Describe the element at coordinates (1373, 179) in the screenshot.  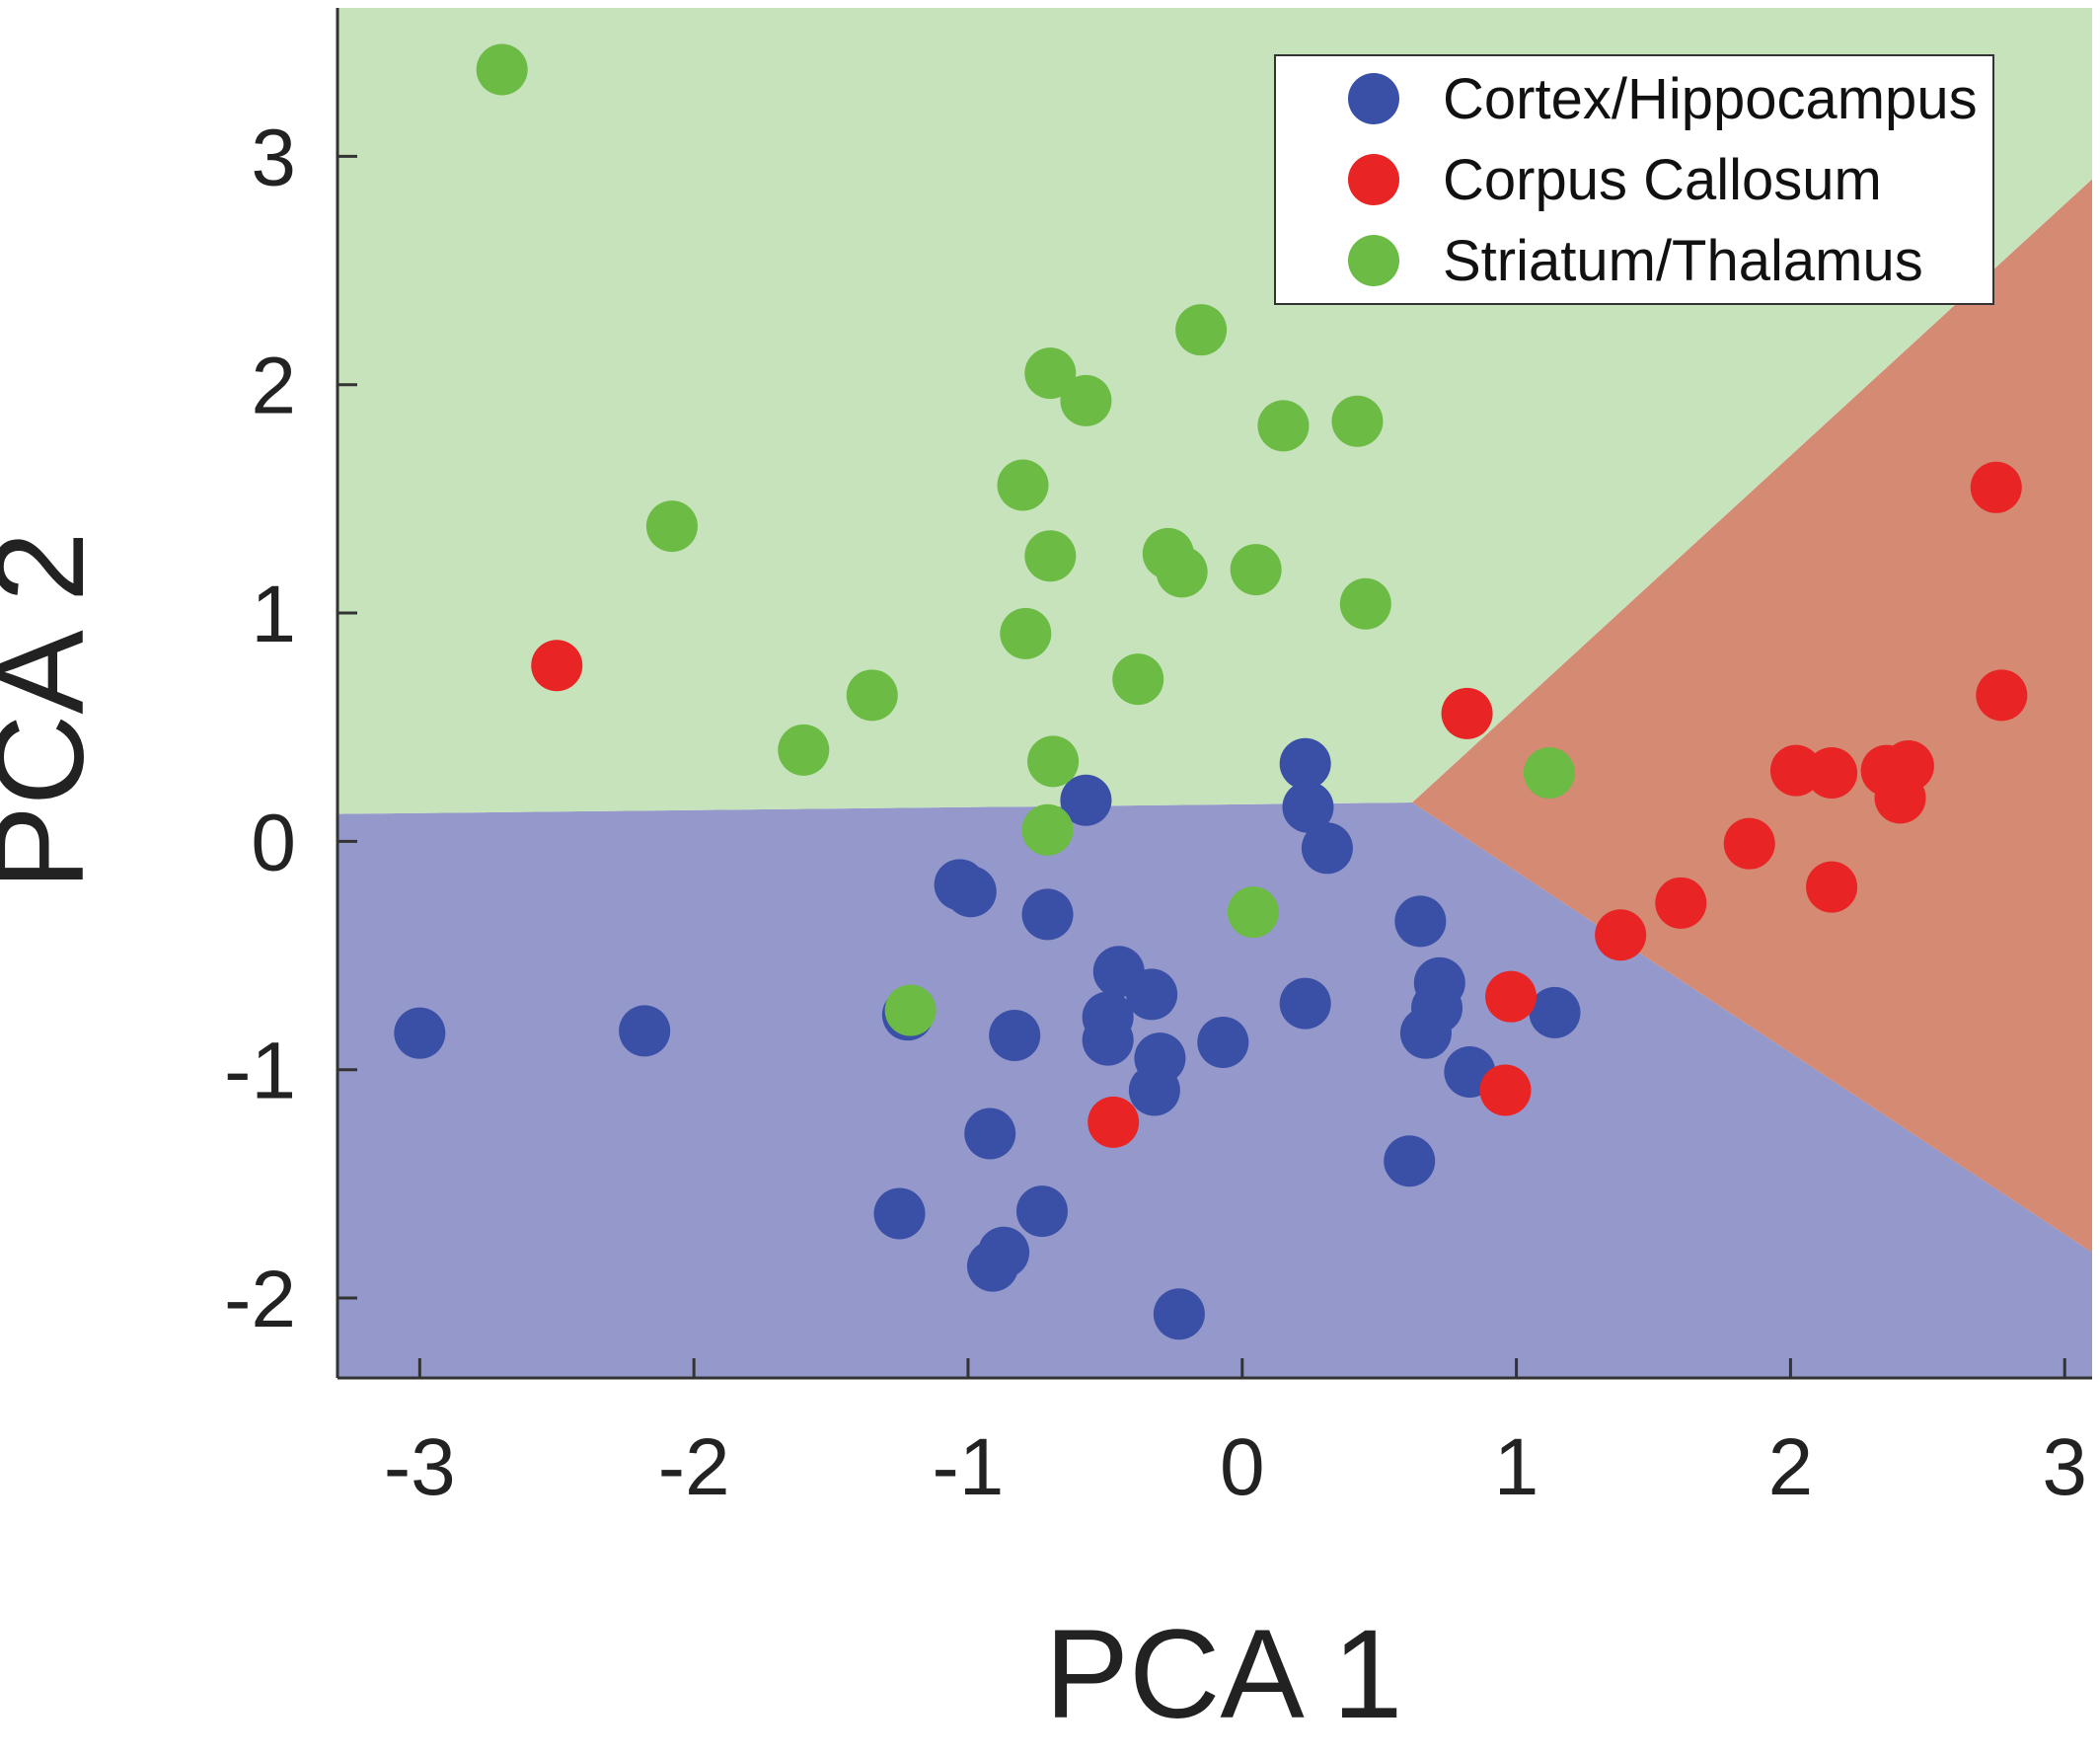
I see `legend-marker-corpus-callosum` at that location.